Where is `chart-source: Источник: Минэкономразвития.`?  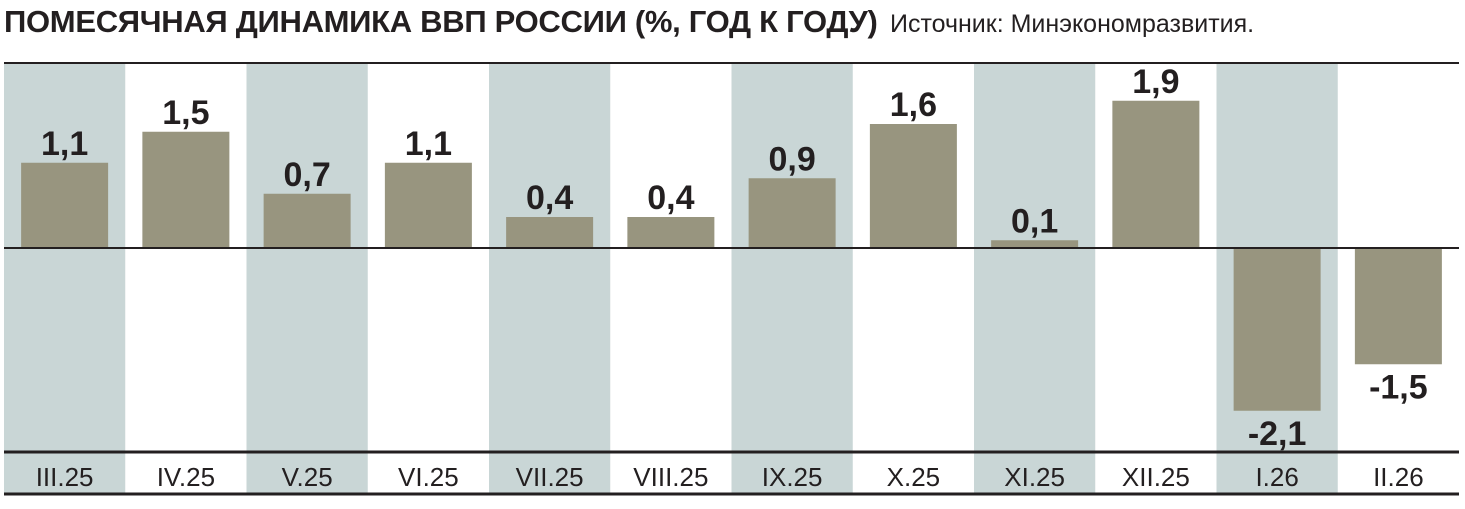 chart-source: Источник: Минэкономразвития. is located at coordinates (1072, 24).